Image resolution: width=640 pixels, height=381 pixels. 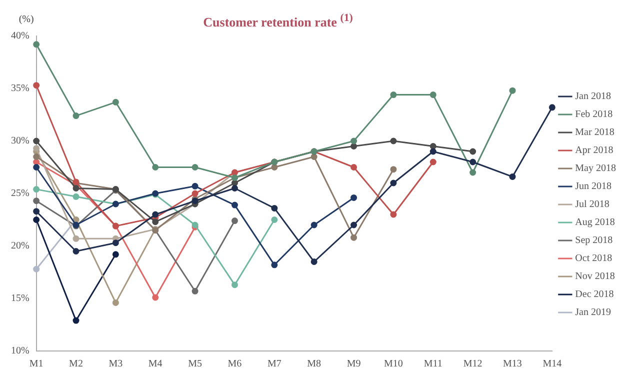 I want to click on legend-label: Jun 2018, so click(x=593, y=186).